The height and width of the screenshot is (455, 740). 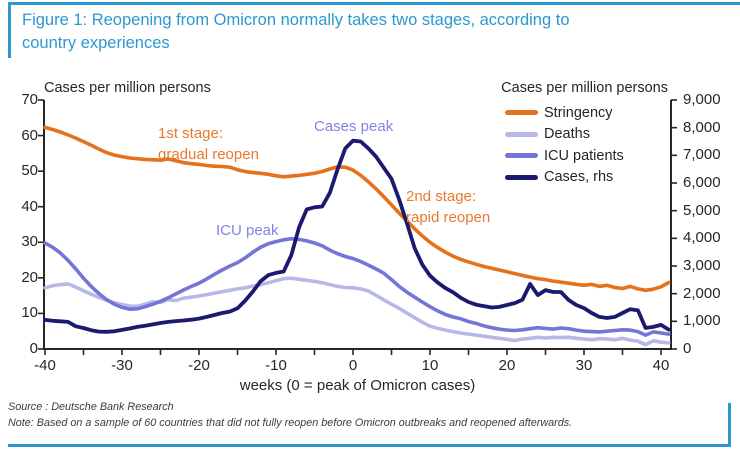 What do you see at coordinates (507, 365) in the screenshot?
I see `x-axis-tick-label: 20` at bounding box center [507, 365].